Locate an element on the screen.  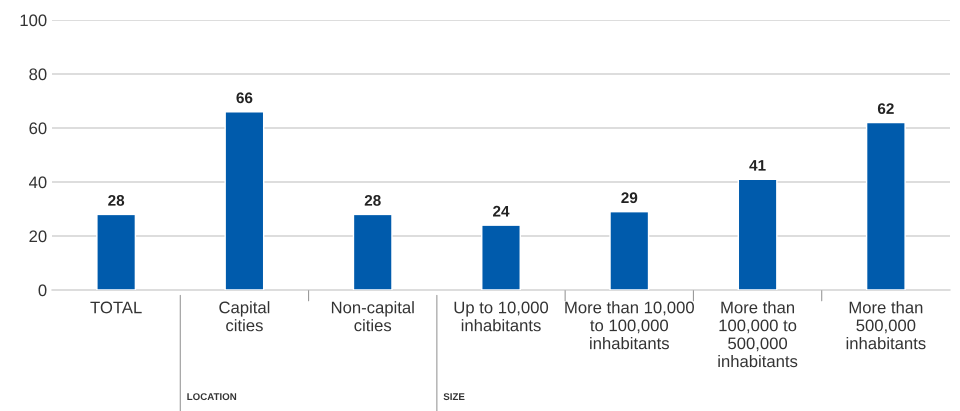
x-tick-label: TOTAL is located at coordinates (116, 308).